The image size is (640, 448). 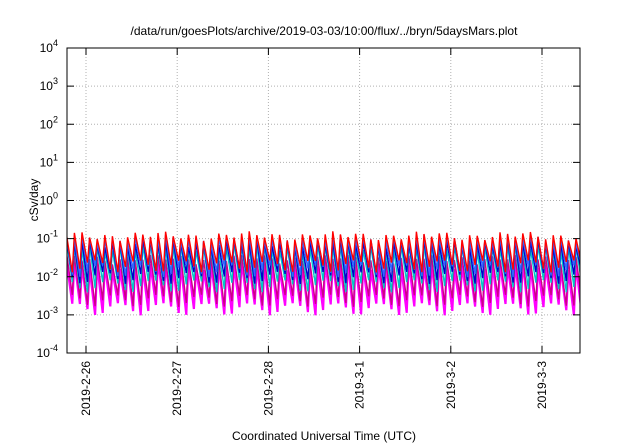 I want to click on y-tick-label: 10¹, so click(x=49, y=160).